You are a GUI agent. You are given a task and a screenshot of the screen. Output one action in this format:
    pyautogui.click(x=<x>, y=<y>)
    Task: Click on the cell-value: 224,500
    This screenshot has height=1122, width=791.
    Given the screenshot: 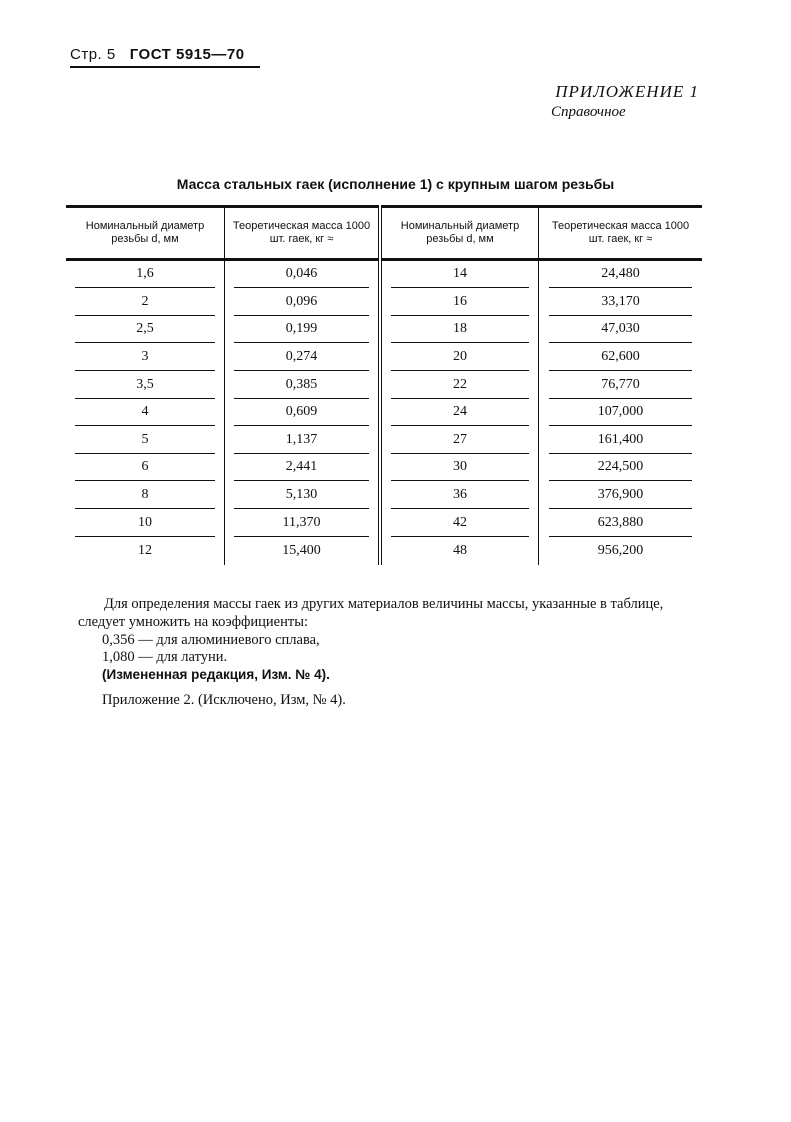 What is the action you would take?
    pyautogui.click(x=620, y=468)
    